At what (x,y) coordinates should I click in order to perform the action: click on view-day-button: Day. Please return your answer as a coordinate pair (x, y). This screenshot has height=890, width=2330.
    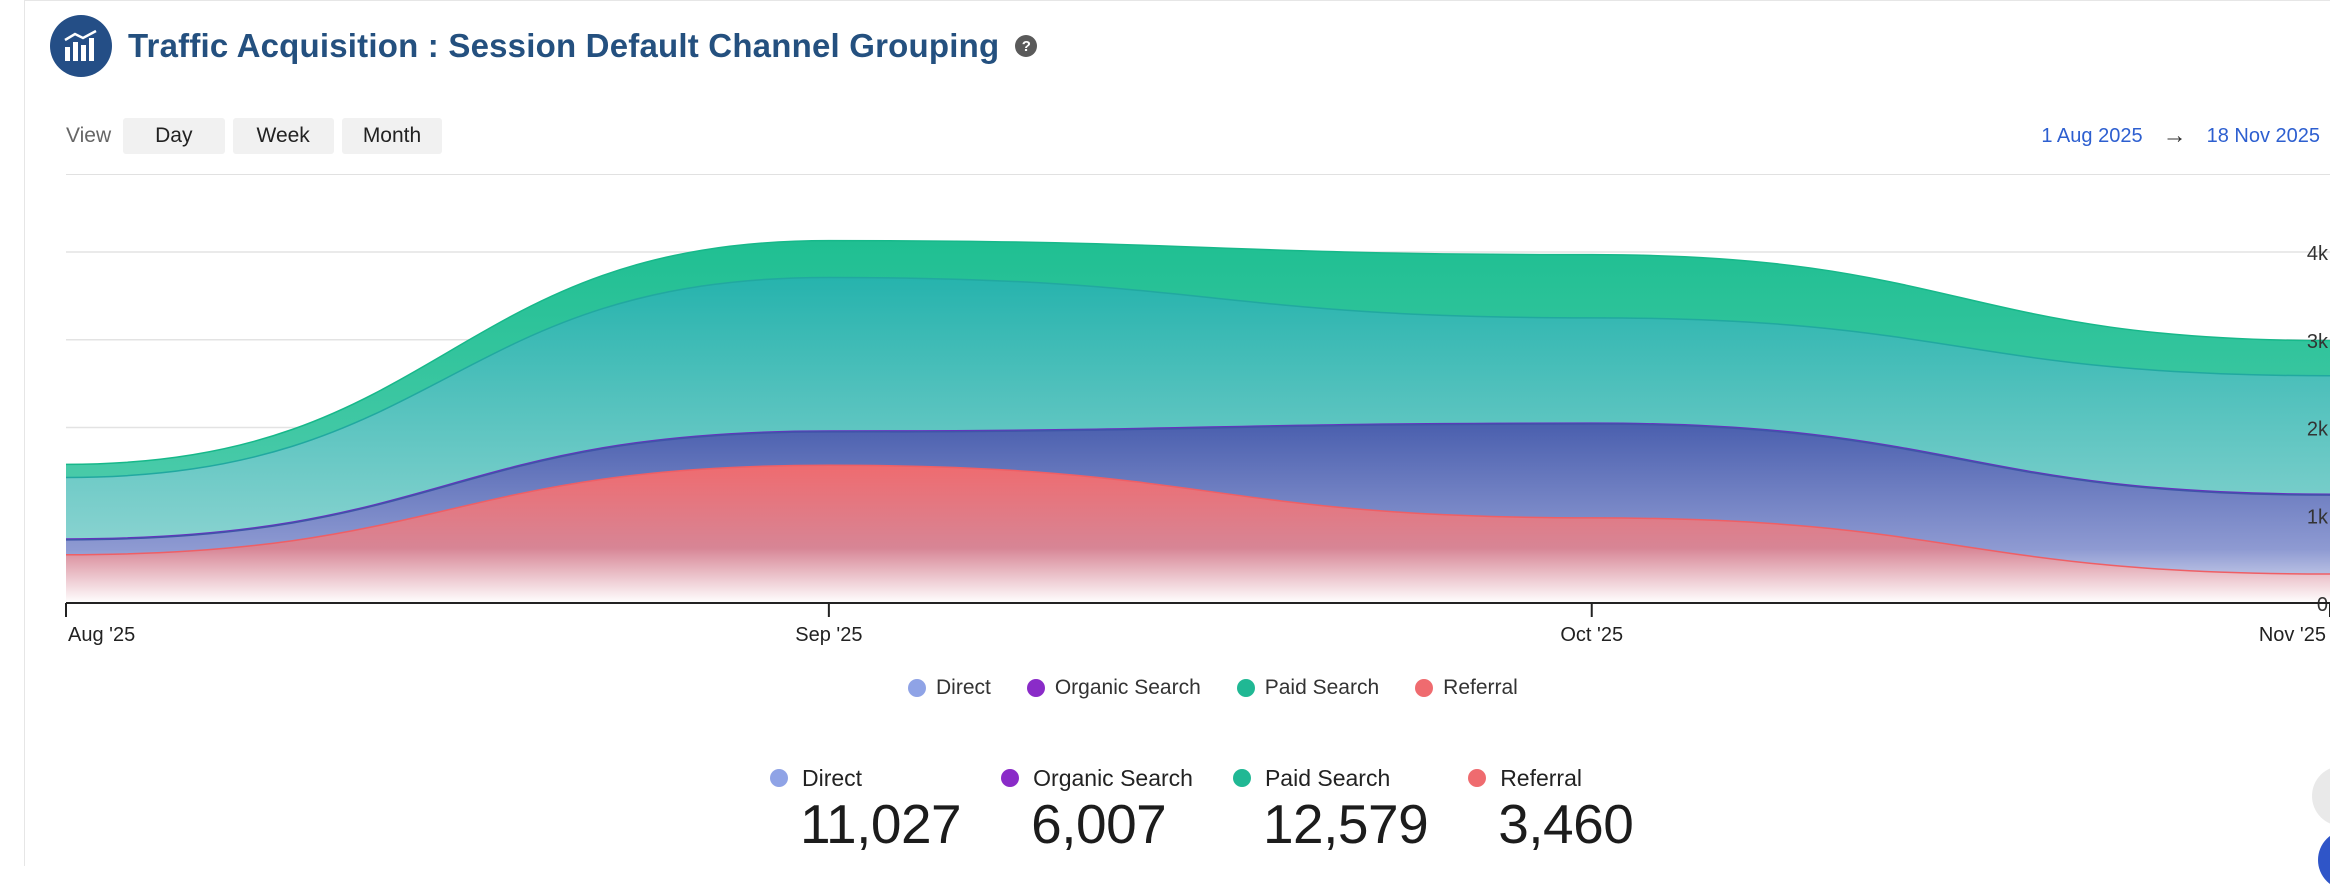
    Looking at the image, I should click on (174, 136).